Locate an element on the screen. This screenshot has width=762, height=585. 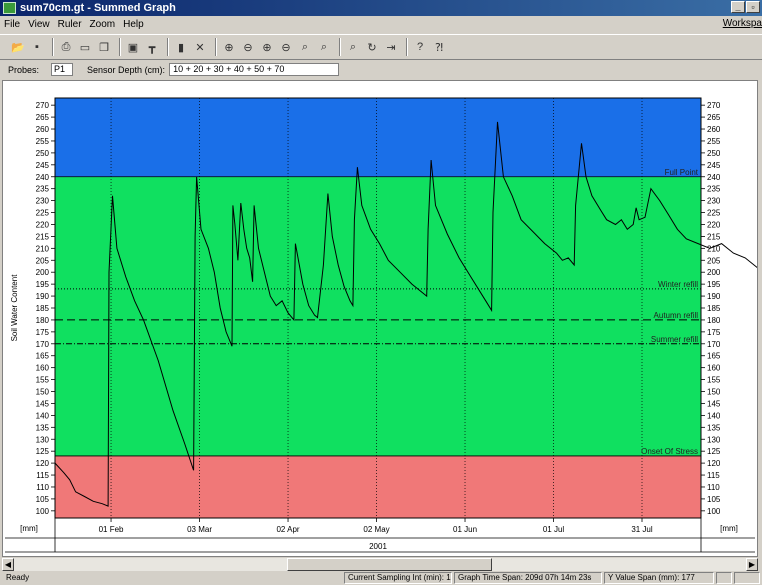
menu-bar: File View Ruler Zoom Help Workspa is located at coordinates (381, 24).